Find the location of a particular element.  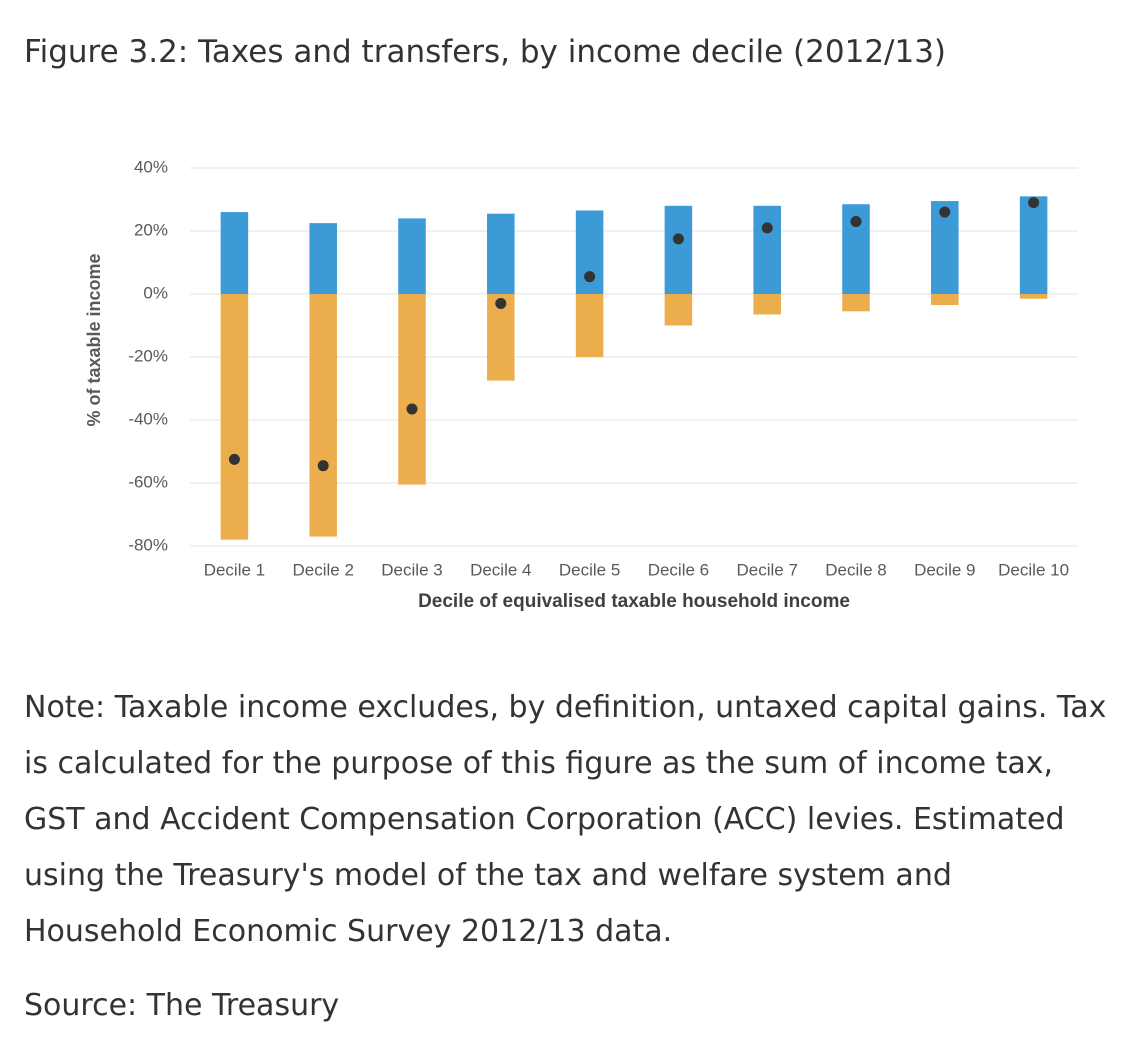

y-tick-label: 20% is located at coordinates (151, 229).